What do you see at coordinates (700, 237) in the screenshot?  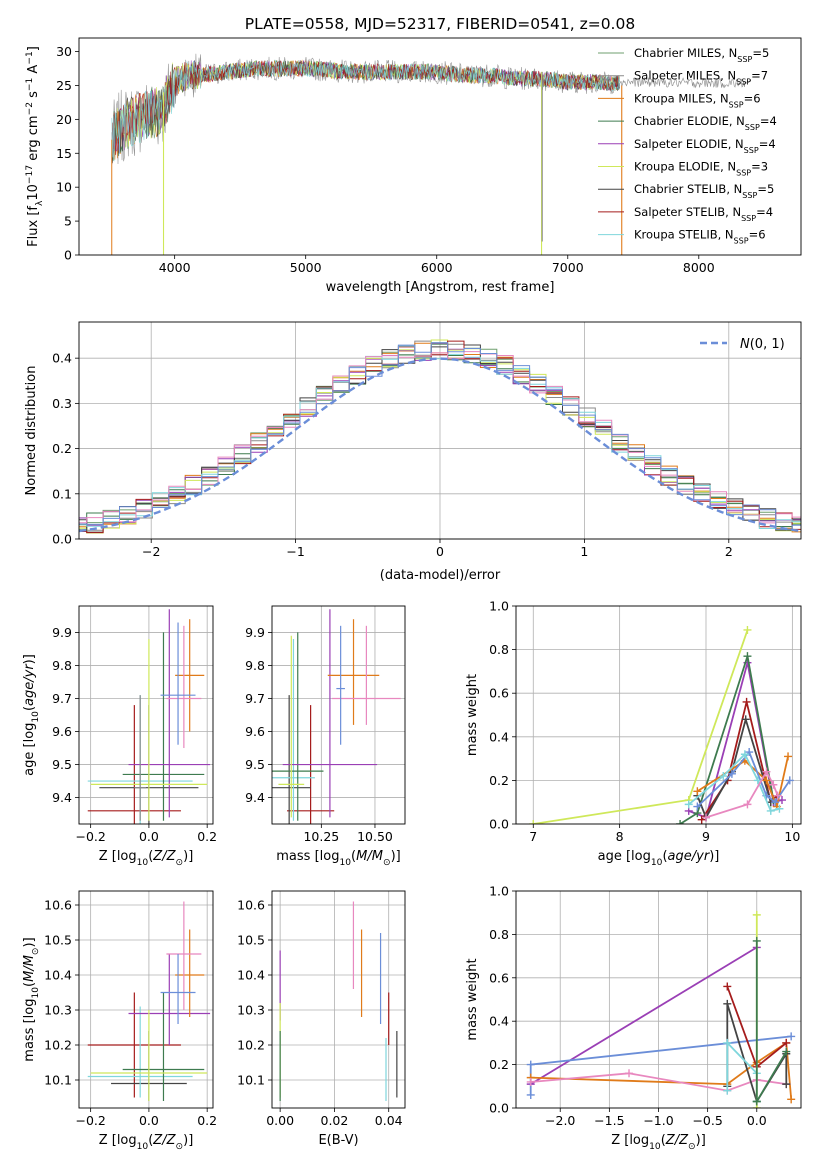 I see `legend-entry: Kroupa STELIB, NSSP=6` at bounding box center [700, 237].